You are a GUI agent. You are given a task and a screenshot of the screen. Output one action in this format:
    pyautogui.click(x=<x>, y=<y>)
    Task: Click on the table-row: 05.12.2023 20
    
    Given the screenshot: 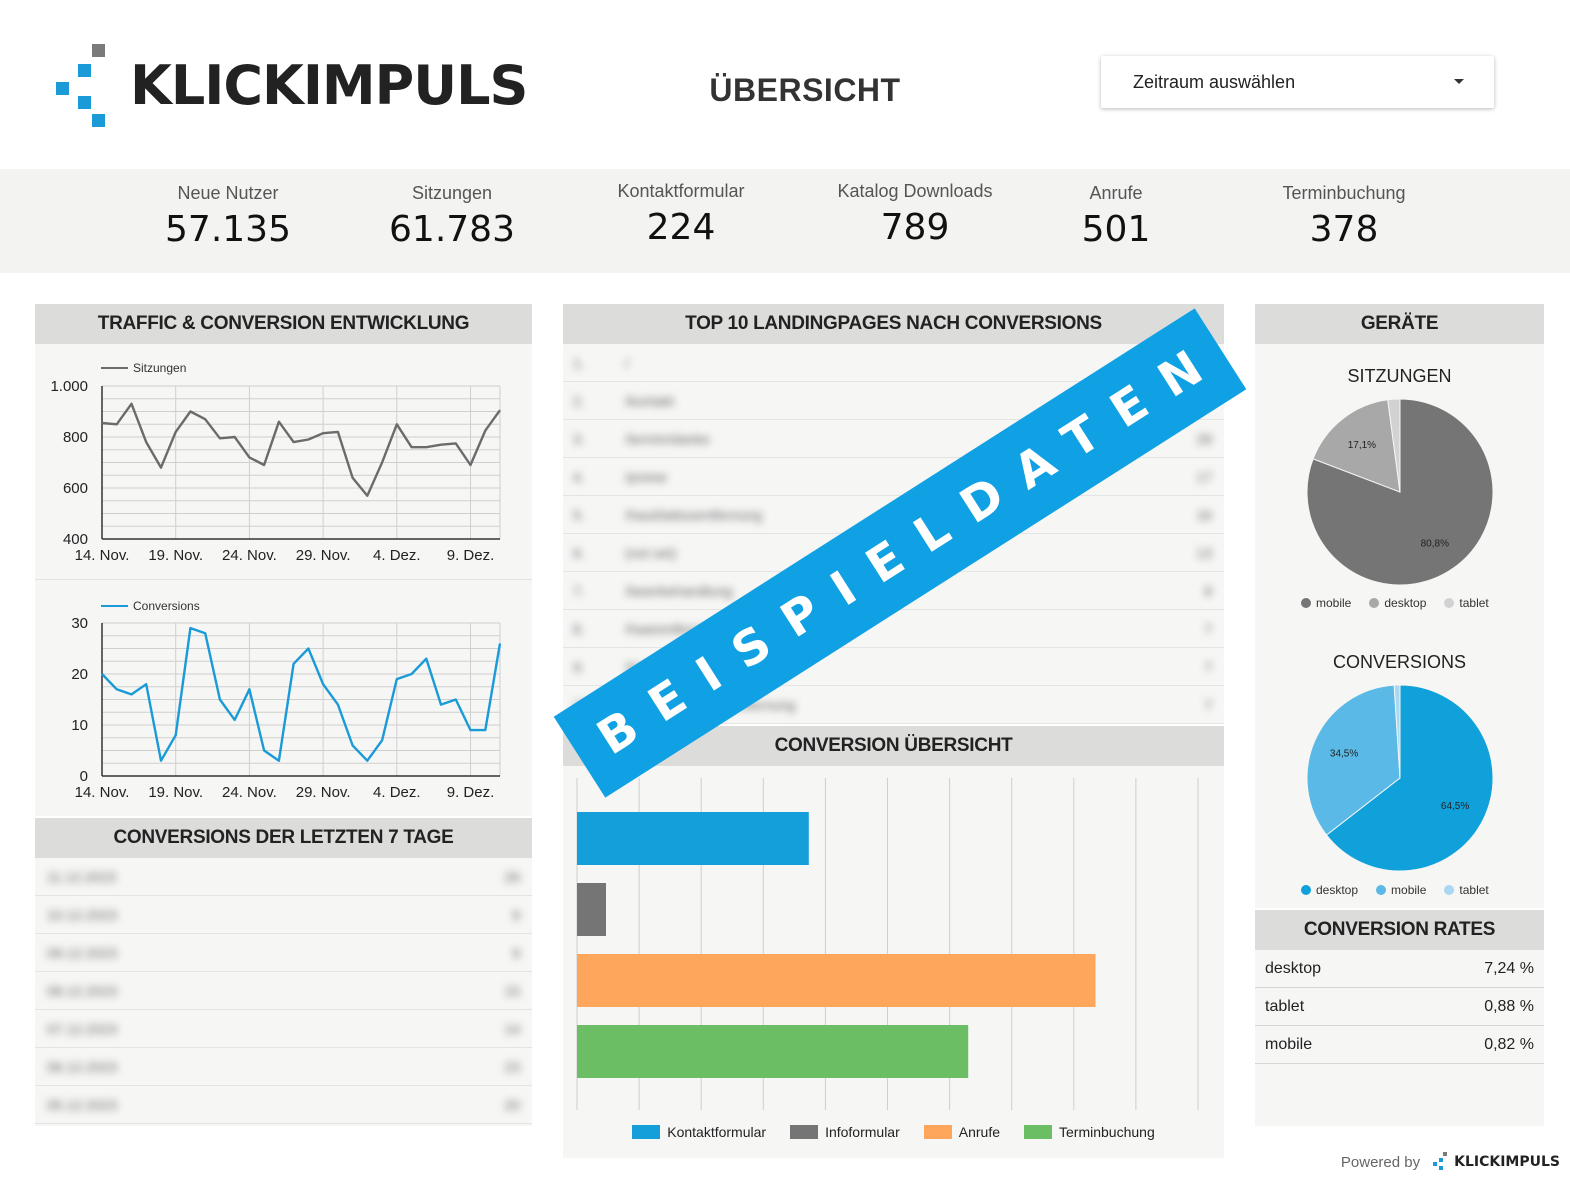 What is the action you would take?
    pyautogui.click(x=283, y=1105)
    